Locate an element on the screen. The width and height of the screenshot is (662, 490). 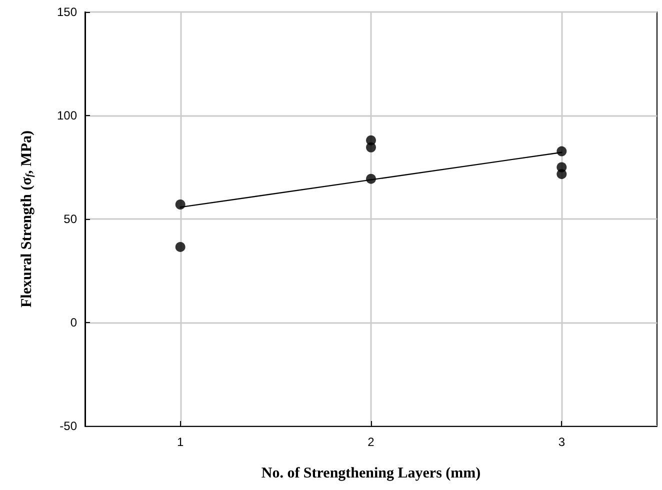
y-tick-label: 50 is located at coordinates (71, 219).